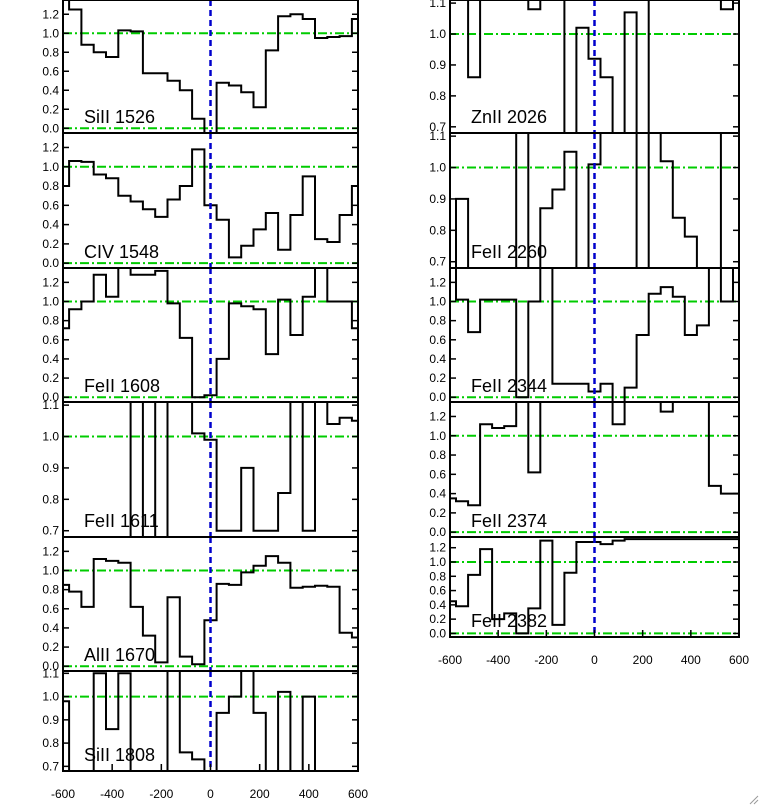 The height and width of the screenshot is (807, 761). I want to click on panel-3: 0.7 0.8 0.9 1.0 1.1 FeII 1611, so click(200, 468).